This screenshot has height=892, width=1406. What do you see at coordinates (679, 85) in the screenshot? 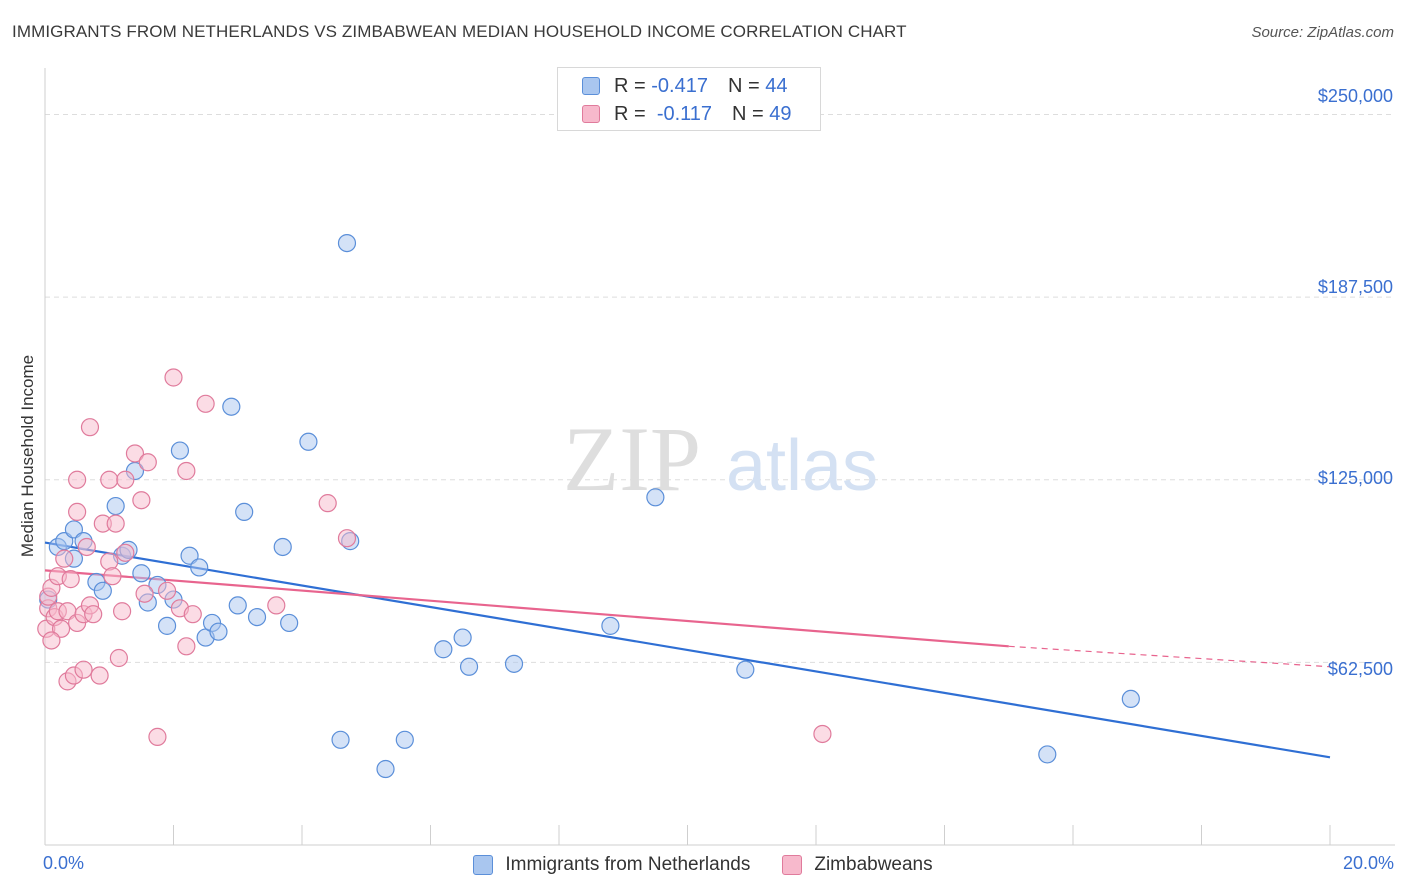
I see `legend-r-value: -0.417` at bounding box center [679, 85].